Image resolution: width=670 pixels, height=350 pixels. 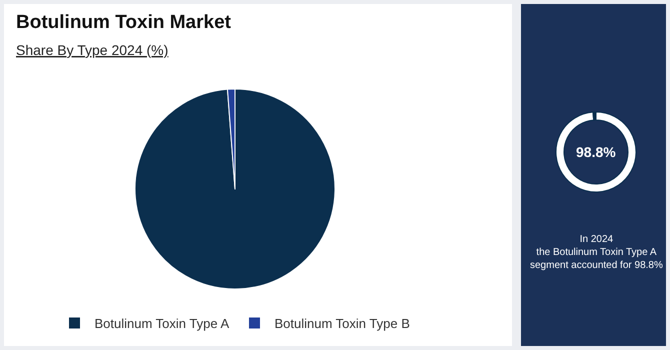 What do you see at coordinates (596, 252) in the screenshot?
I see `text: In 2024 the Botulinum Toxin Type A segment accounted for 98.8%` at bounding box center [596, 252].